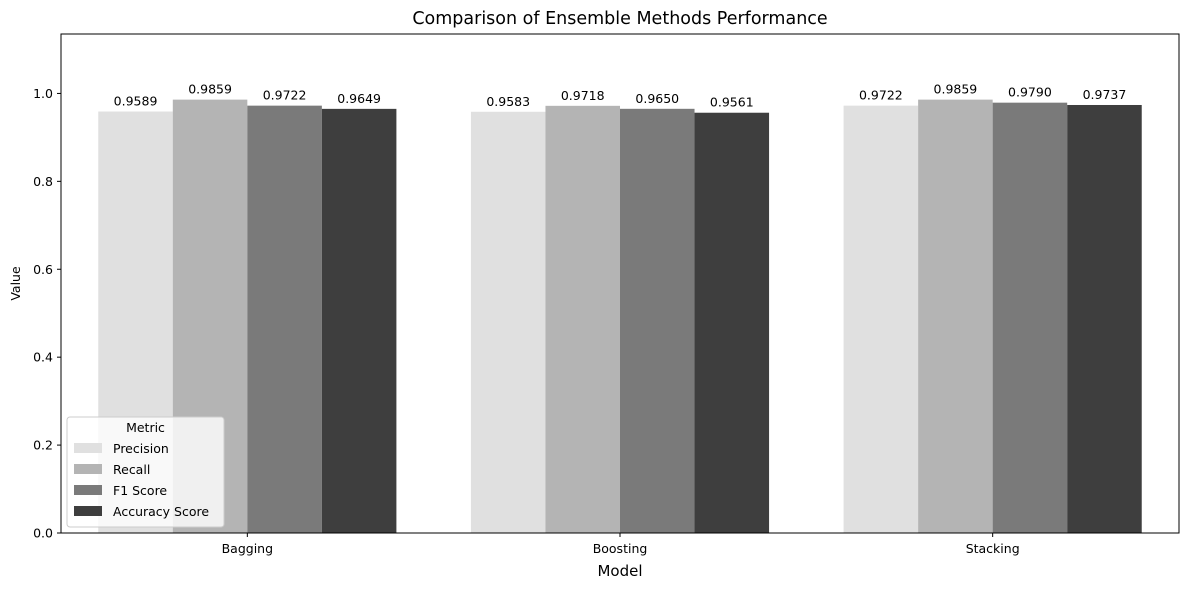  Describe the element at coordinates (508, 101) in the screenshot. I see `data-label: 0.9583` at that location.